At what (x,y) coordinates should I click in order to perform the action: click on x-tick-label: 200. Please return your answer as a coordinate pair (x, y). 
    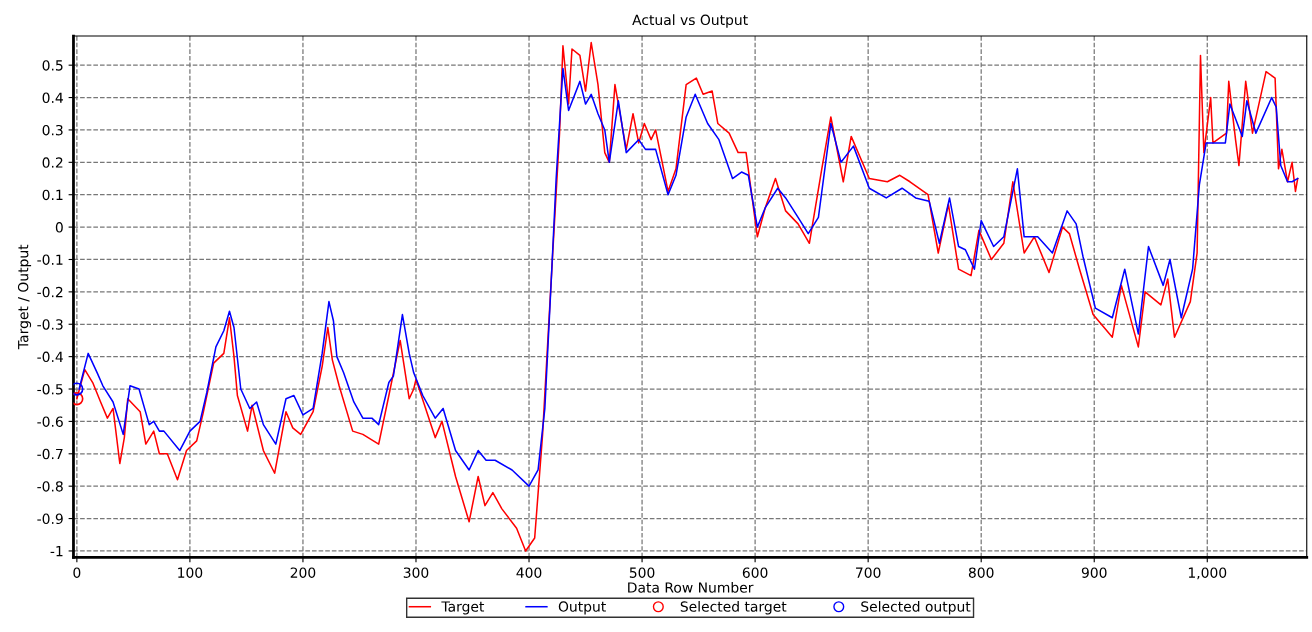
    Looking at the image, I should click on (303, 572).